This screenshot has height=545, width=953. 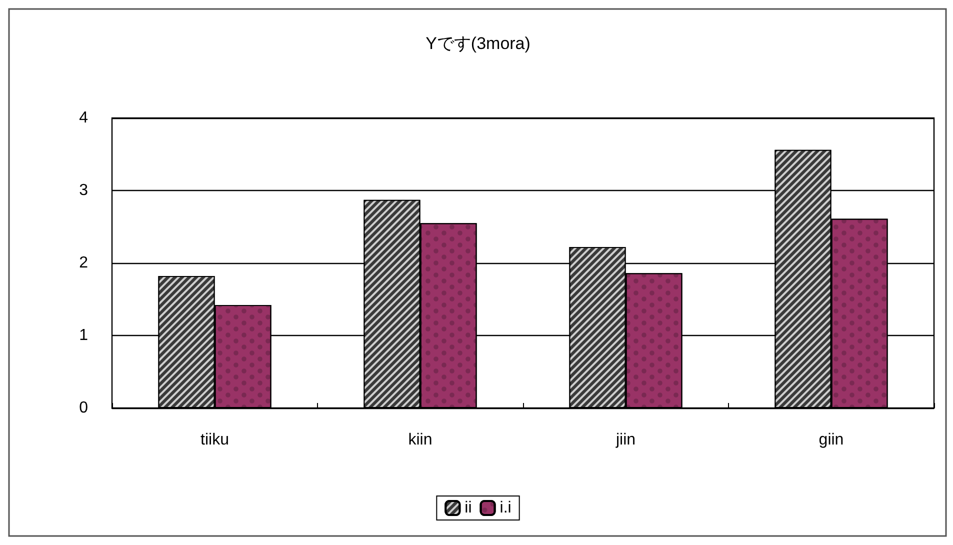 What do you see at coordinates (420, 440) in the screenshot?
I see `x-tick-label: kiin` at bounding box center [420, 440].